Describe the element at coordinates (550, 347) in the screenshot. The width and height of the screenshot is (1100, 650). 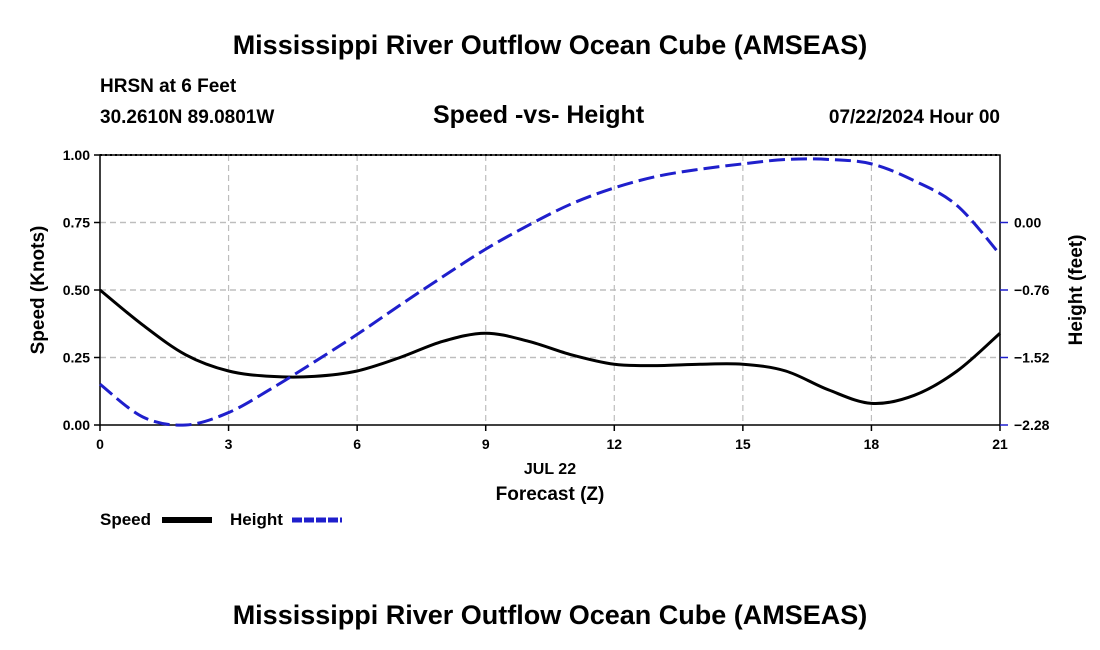
I see `series-line-speed` at that location.